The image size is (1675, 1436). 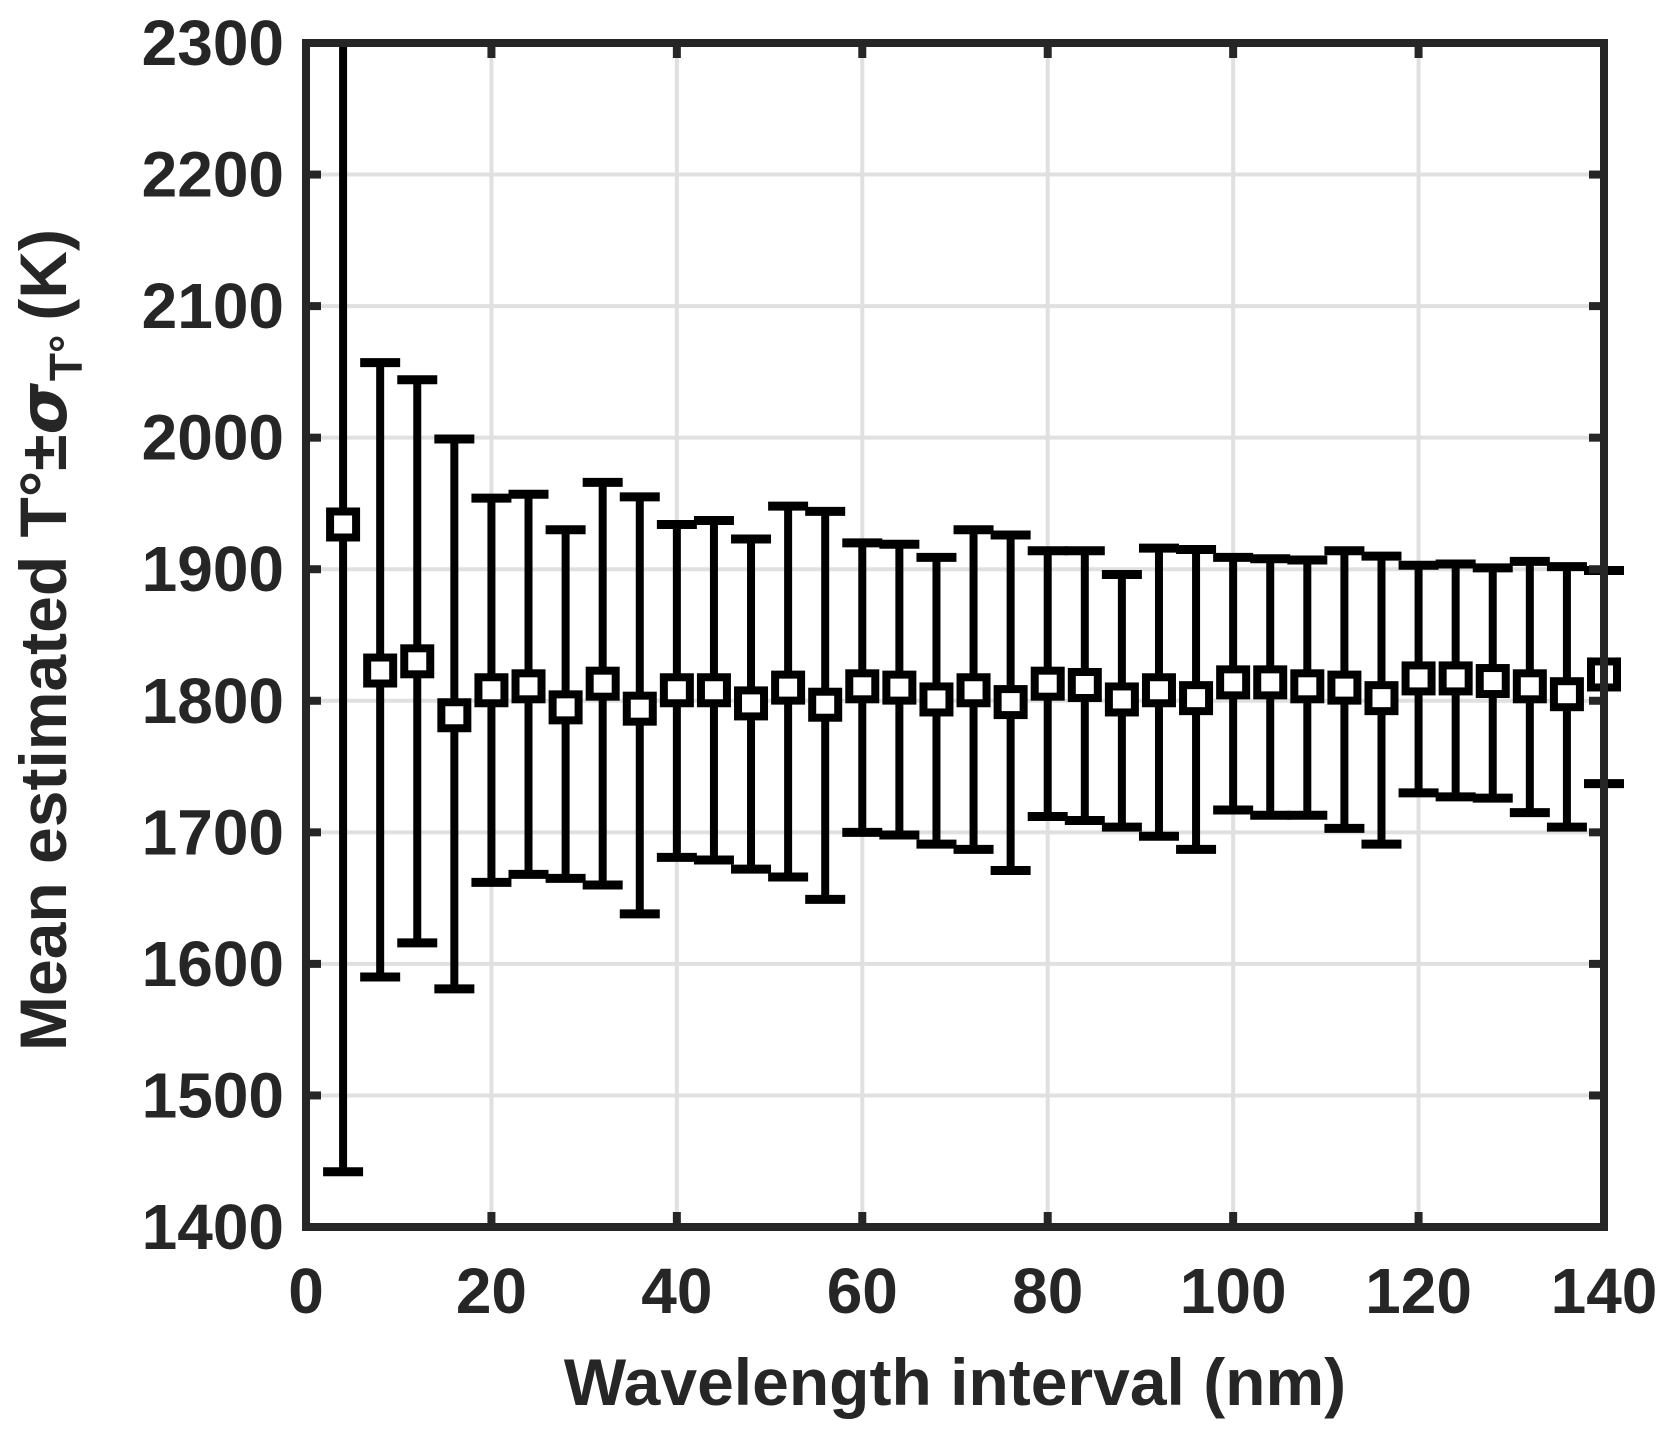 I want to click on y-tick-label: 2200, so click(x=213, y=175).